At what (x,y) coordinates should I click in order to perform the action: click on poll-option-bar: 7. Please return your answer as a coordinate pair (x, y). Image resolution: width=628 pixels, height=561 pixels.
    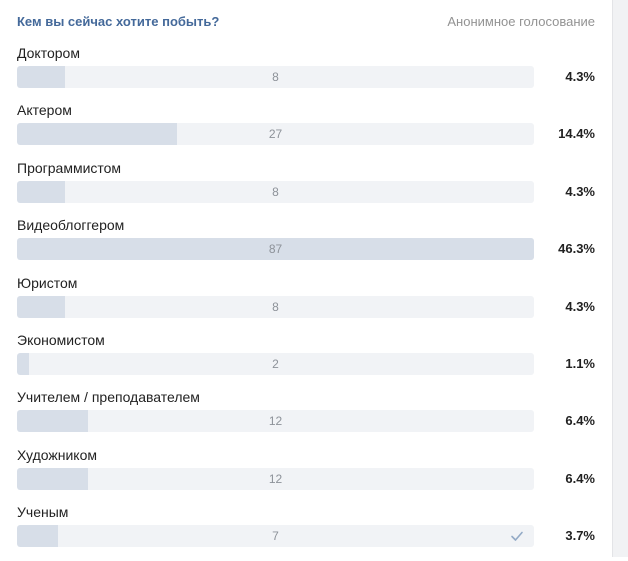
    Looking at the image, I should click on (275, 536).